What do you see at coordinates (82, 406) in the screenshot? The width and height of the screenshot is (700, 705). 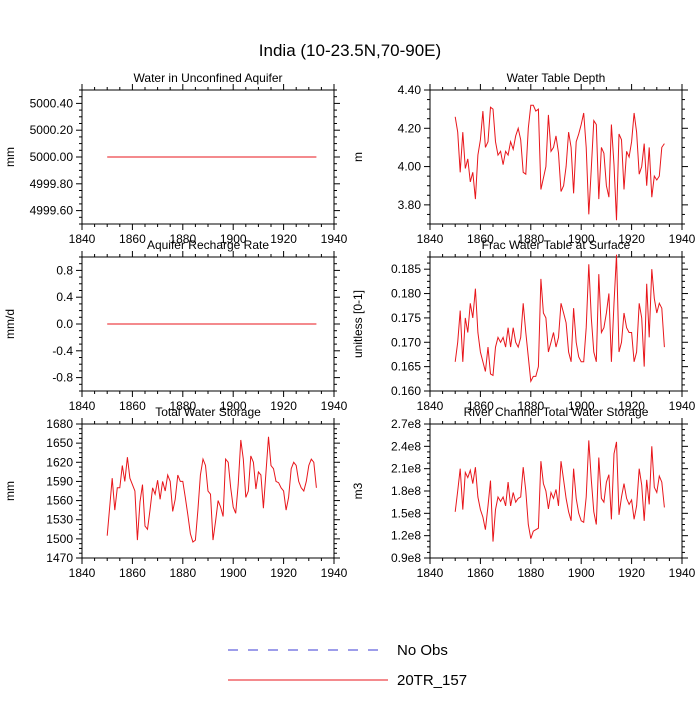 I see `aquifer-recharge-xtick-label: 1840` at bounding box center [82, 406].